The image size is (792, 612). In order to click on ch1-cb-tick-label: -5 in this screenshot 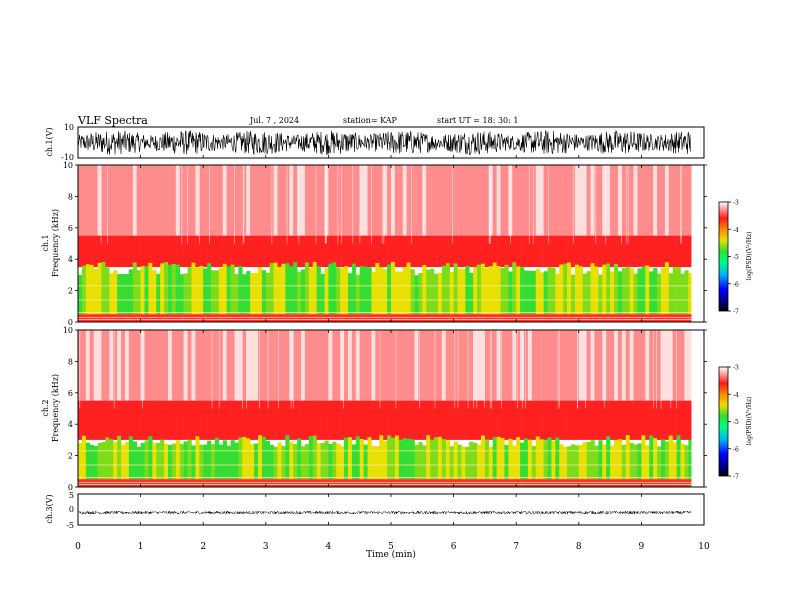, I will do `click(736, 257)`.